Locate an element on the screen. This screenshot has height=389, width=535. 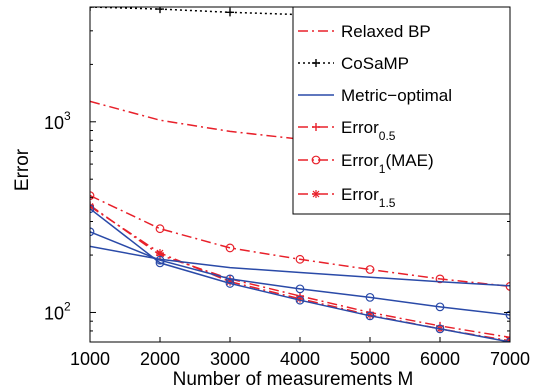
legend-item-5: Error1.5 is located at coordinates (347, 197).